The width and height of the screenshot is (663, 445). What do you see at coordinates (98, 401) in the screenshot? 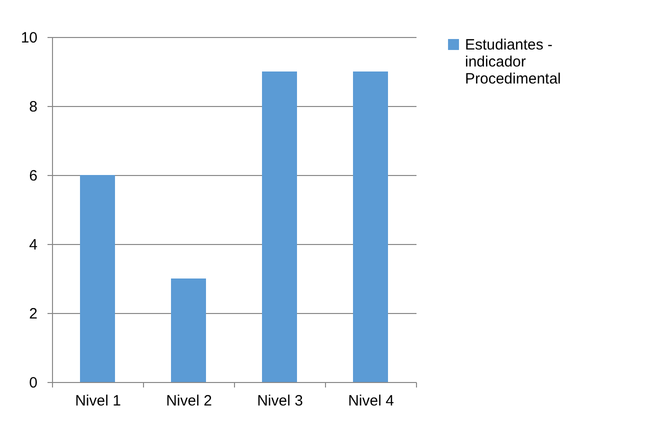
I see `x-tick-label: Nivel 1` at bounding box center [98, 401].